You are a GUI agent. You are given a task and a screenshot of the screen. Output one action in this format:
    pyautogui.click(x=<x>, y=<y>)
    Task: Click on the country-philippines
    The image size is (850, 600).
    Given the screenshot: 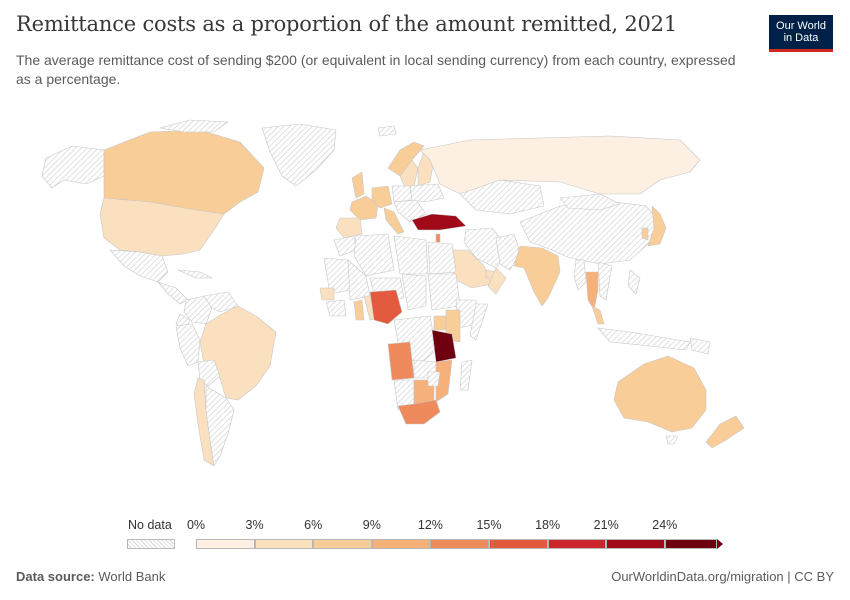 What is the action you would take?
    pyautogui.click(x=634, y=282)
    